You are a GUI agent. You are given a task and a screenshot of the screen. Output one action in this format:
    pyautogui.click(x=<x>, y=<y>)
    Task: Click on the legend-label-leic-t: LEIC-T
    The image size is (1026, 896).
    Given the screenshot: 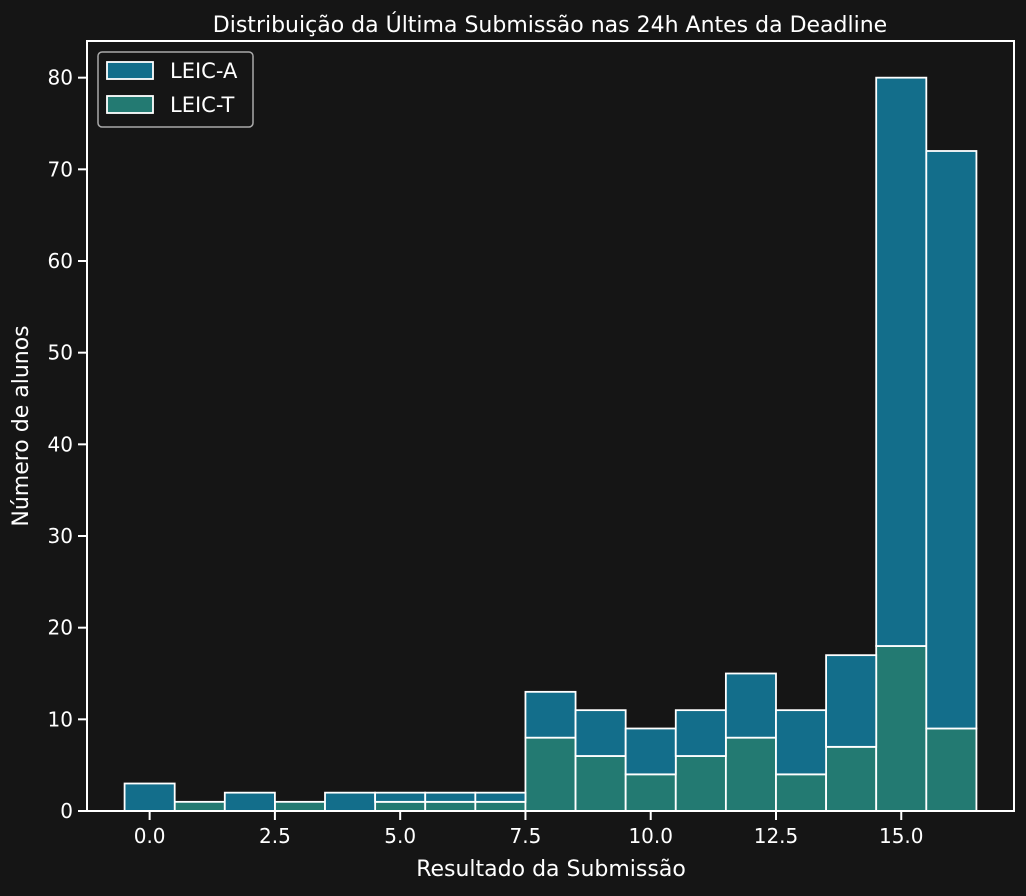 What is the action you would take?
    pyautogui.click(x=202, y=105)
    